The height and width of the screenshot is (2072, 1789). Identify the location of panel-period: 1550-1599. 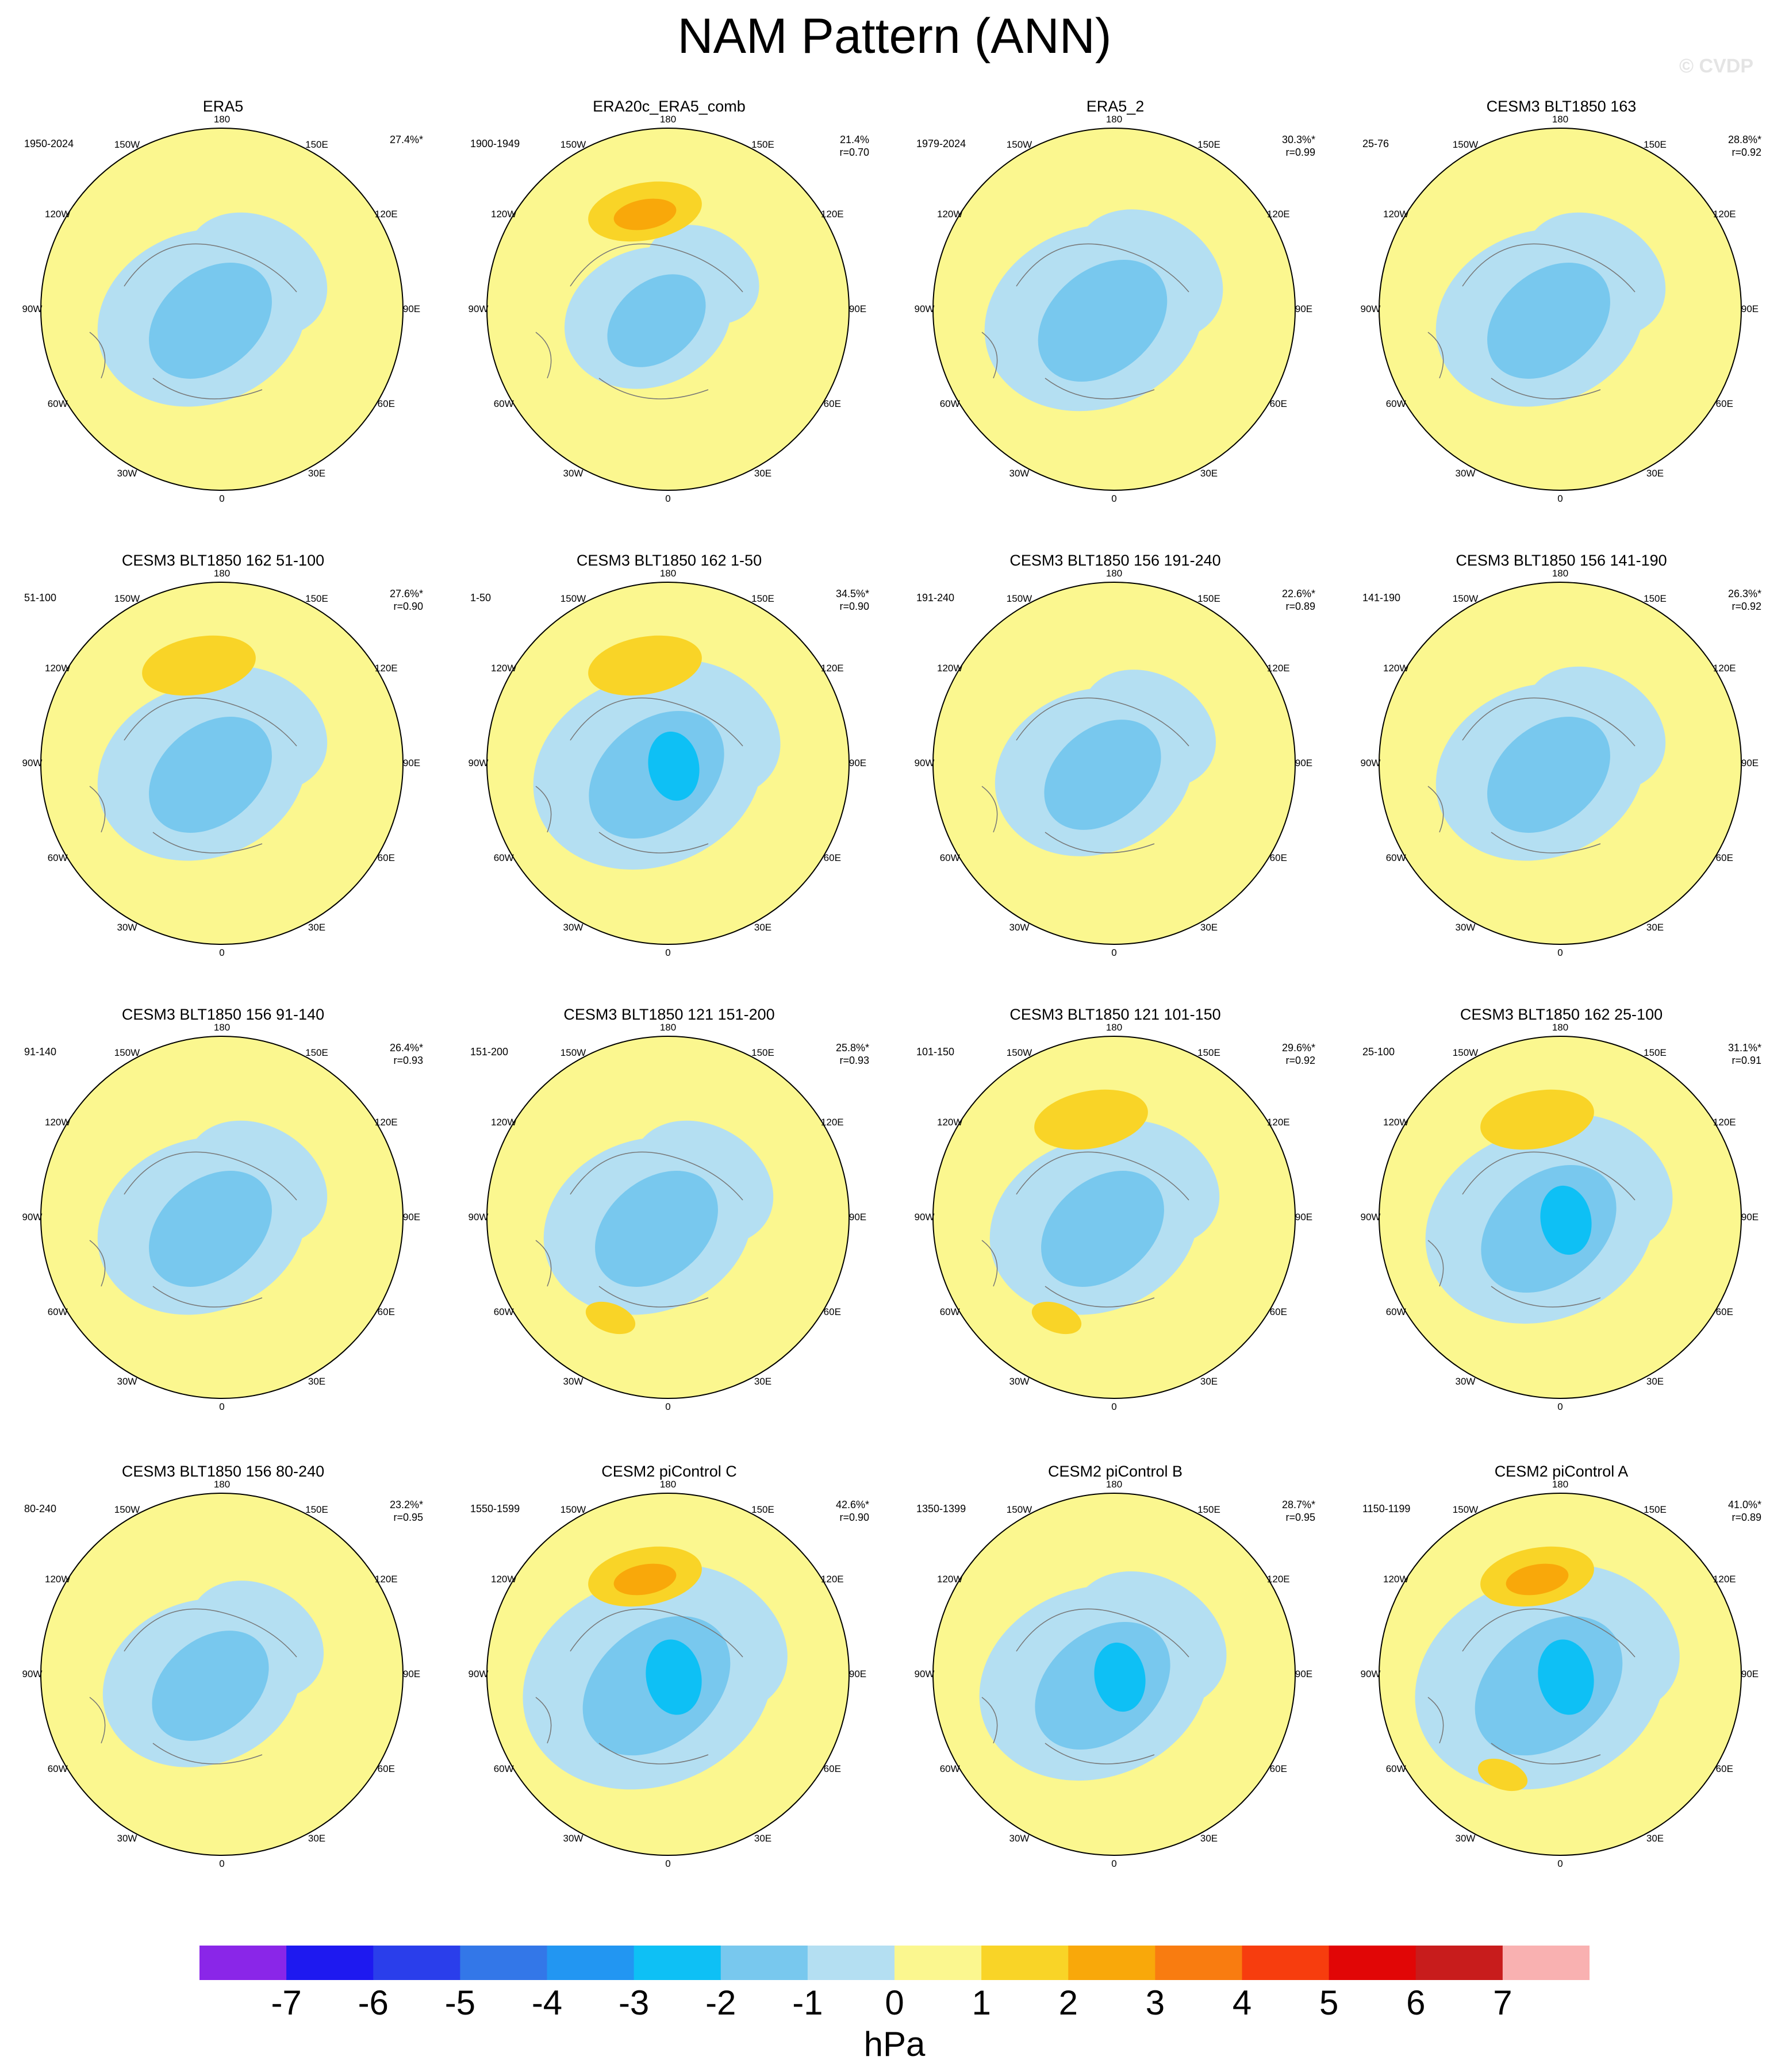
(495, 1508).